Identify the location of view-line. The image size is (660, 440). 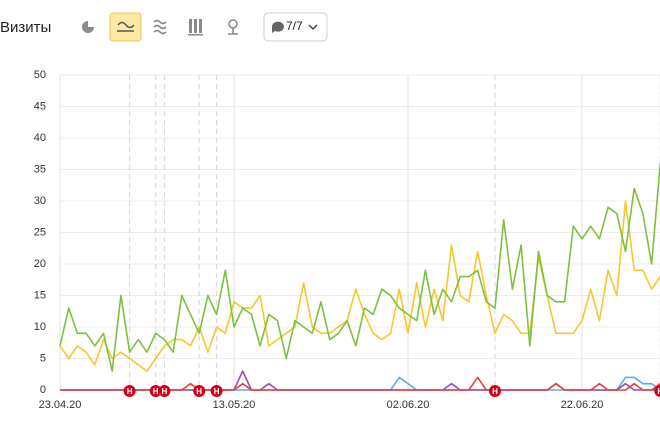
(125, 27).